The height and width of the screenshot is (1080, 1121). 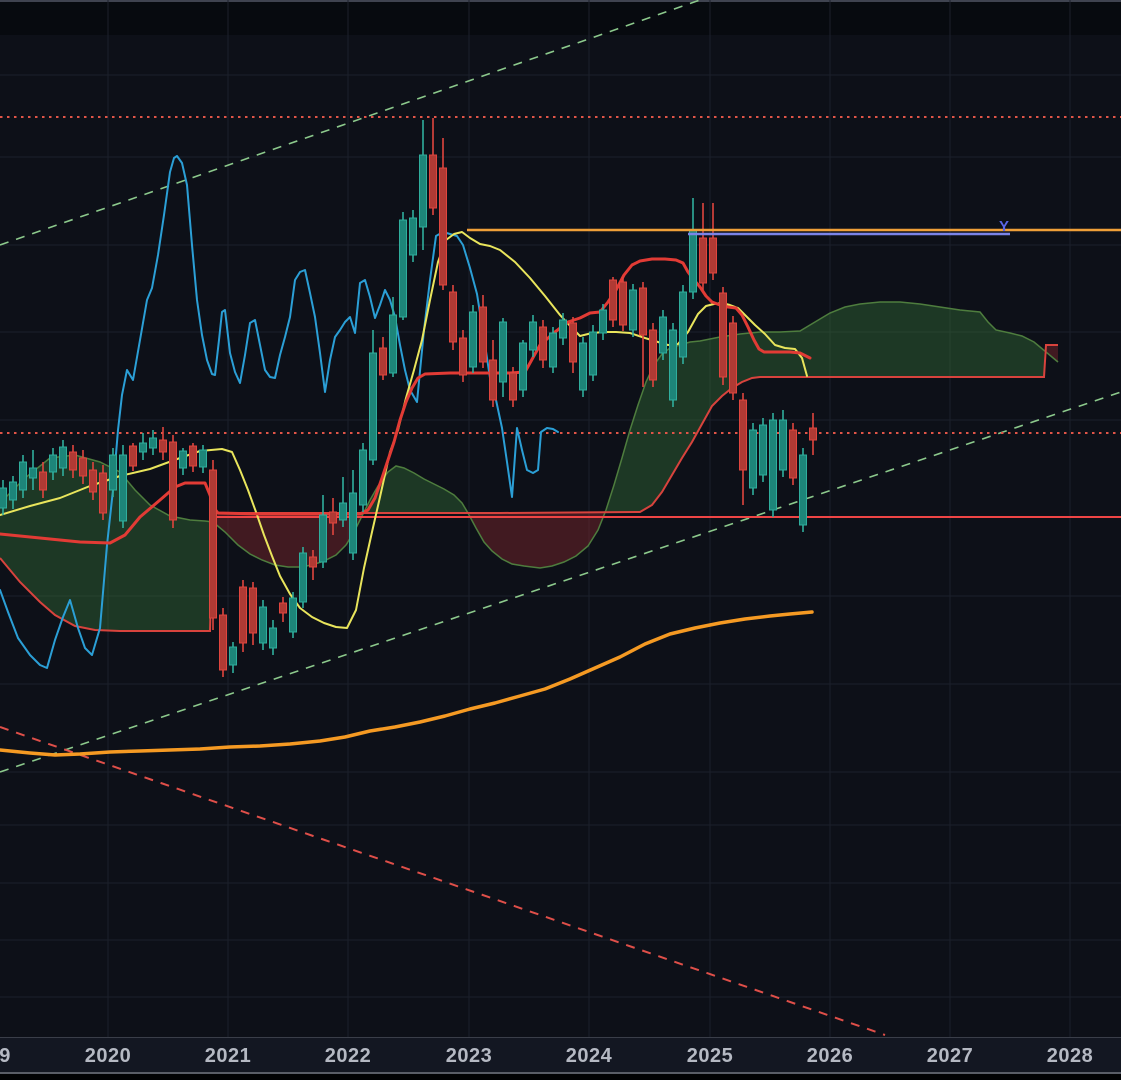 What do you see at coordinates (350, 123) in the screenshot?
I see `green-dashed-upper` at bounding box center [350, 123].